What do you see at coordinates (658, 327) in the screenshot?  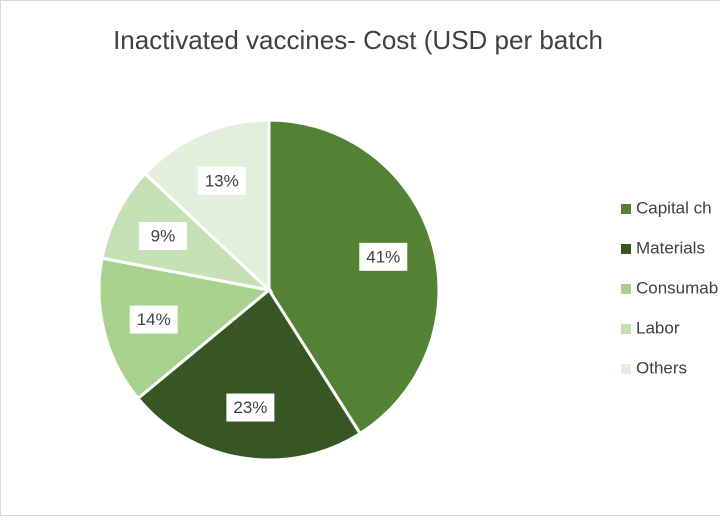 I see `legend-label: Labor` at bounding box center [658, 327].